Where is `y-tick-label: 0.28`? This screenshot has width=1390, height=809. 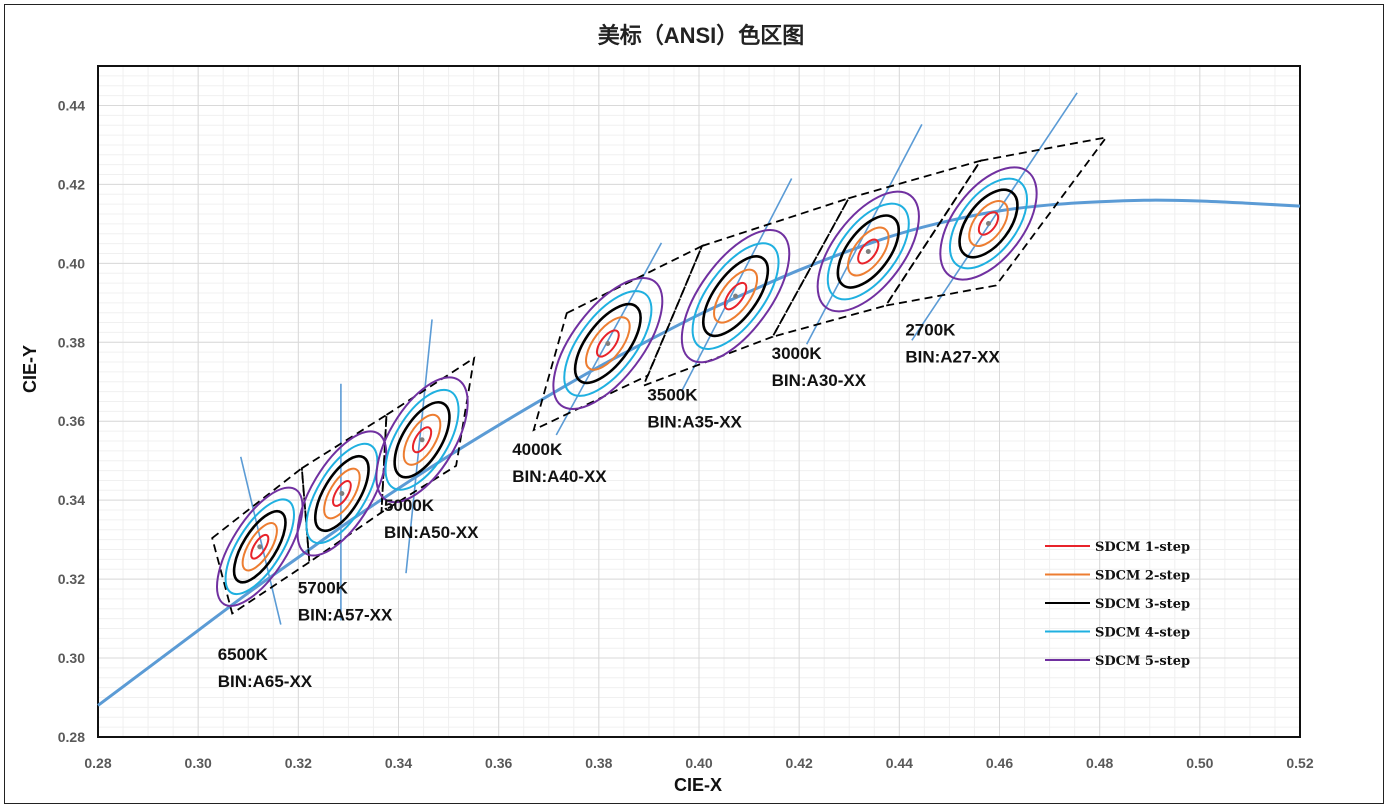 y-tick-label: 0.28 is located at coordinates (71, 737).